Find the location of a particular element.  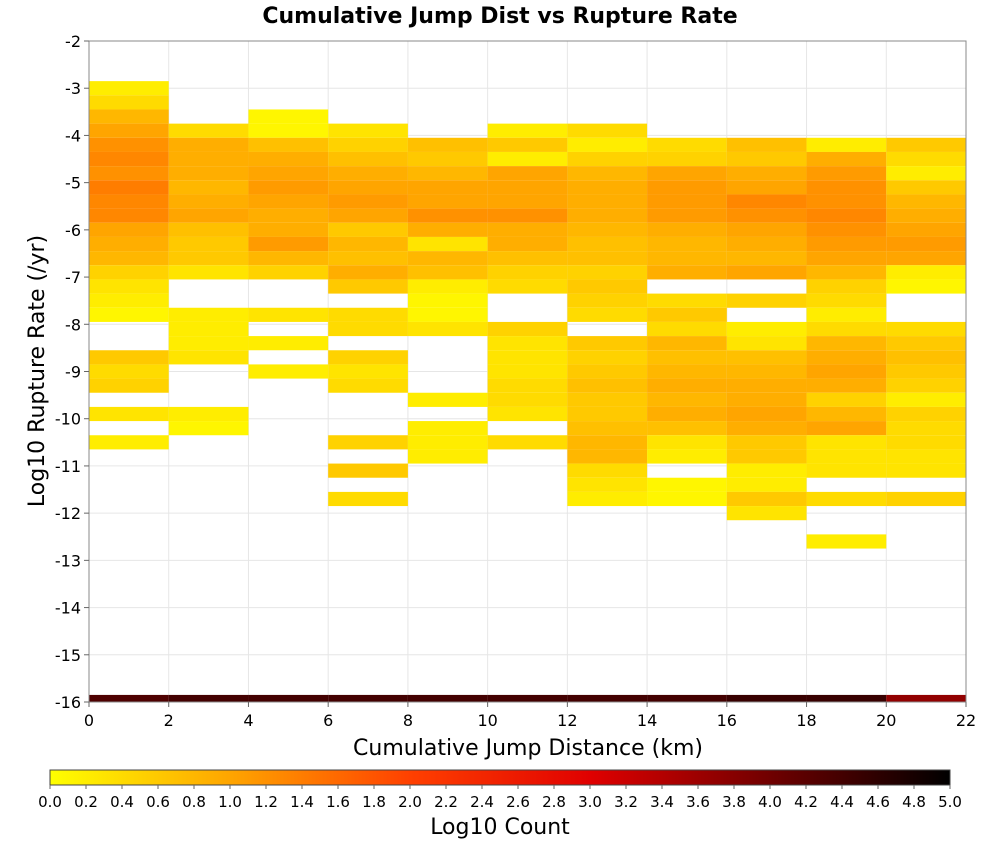

colorbar-label: Log10 Count is located at coordinates (500, 827).